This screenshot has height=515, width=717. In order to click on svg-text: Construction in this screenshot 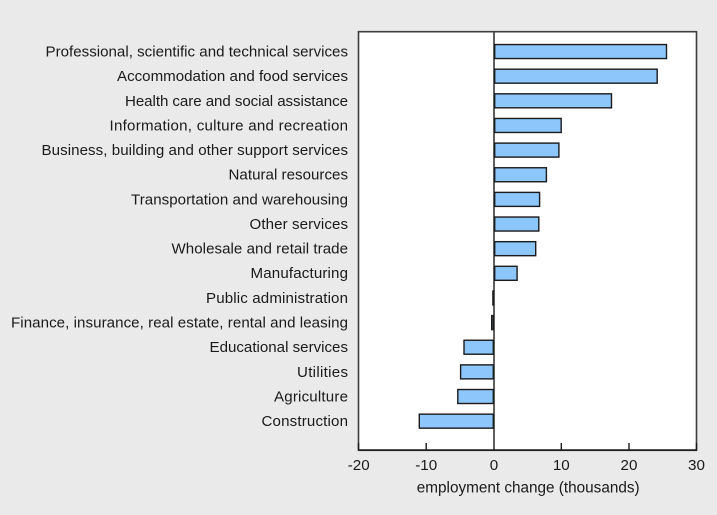, I will do `click(305, 421)`.